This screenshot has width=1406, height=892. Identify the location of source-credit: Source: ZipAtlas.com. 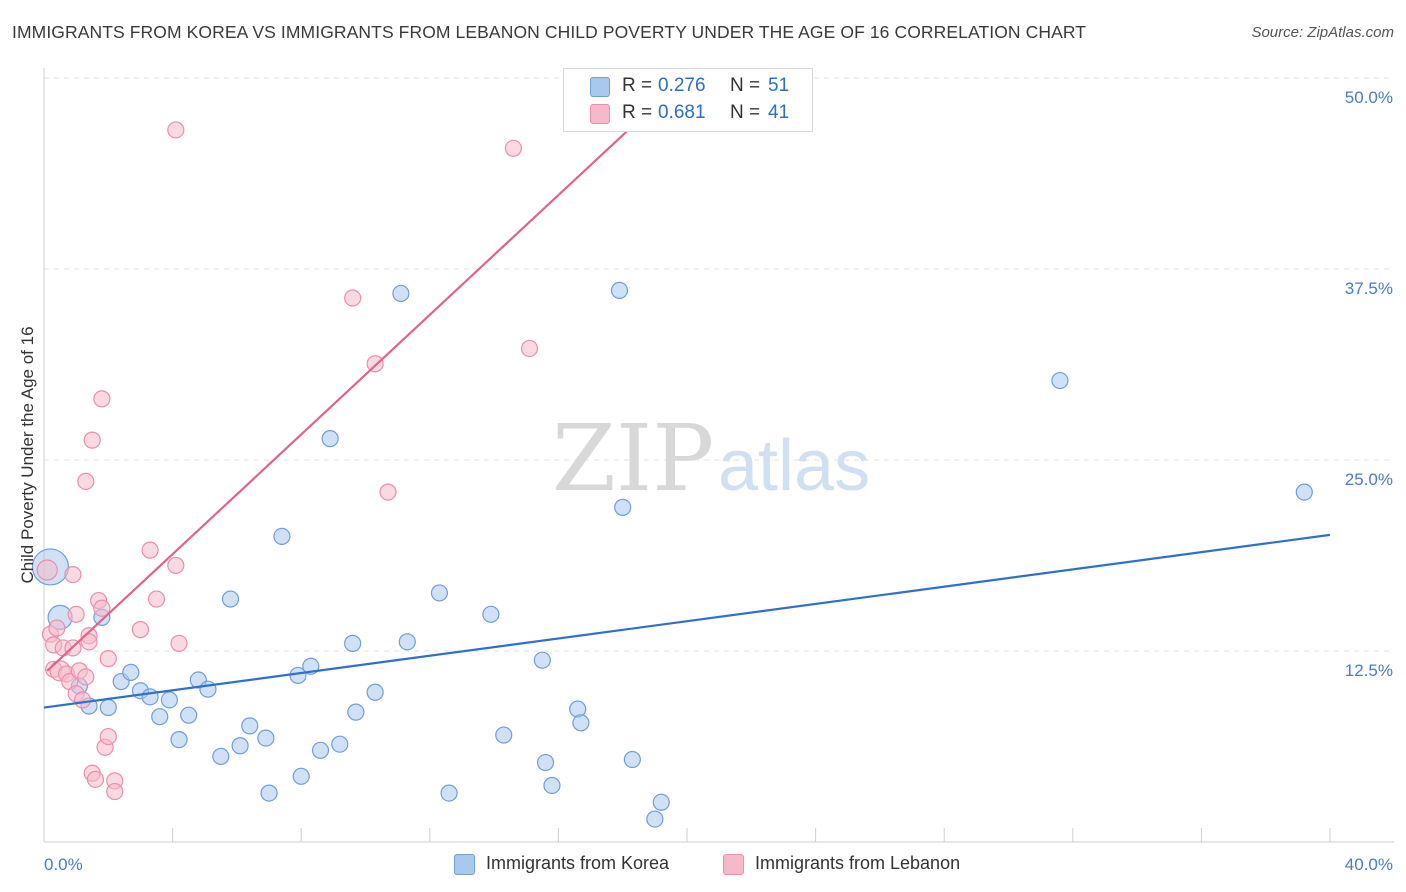
(1322, 32).